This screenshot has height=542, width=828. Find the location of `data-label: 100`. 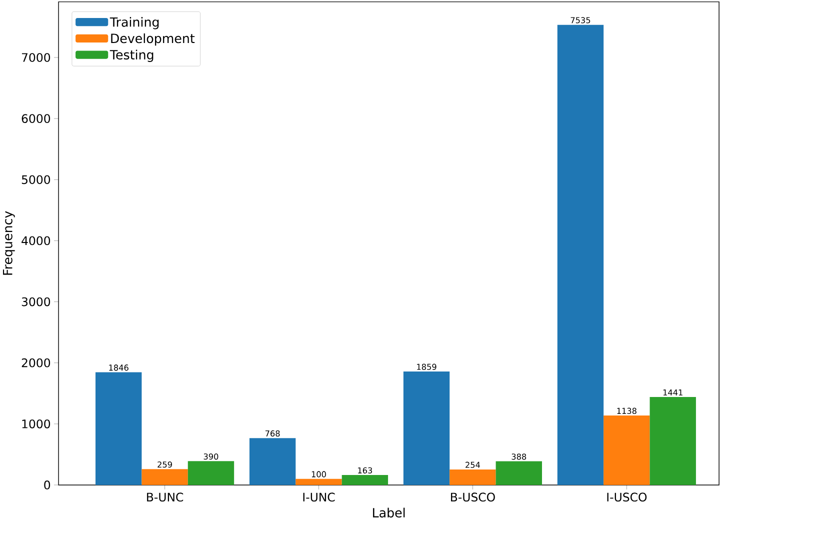

data-label: 100 is located at coordinates (319, 474).